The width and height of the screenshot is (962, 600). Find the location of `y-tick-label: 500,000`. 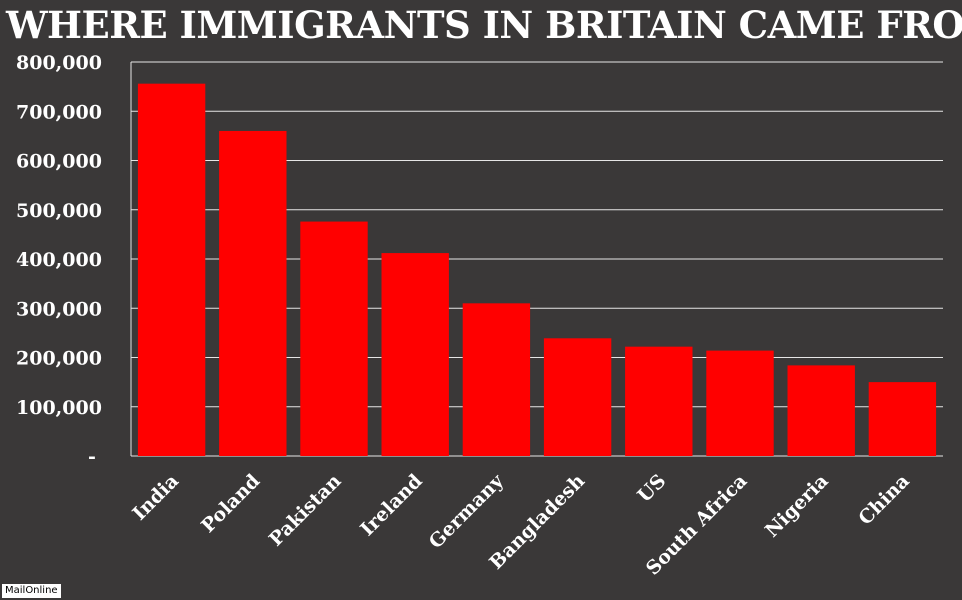

y-tick-label: 500,000 is located at coordinates (59, 211).